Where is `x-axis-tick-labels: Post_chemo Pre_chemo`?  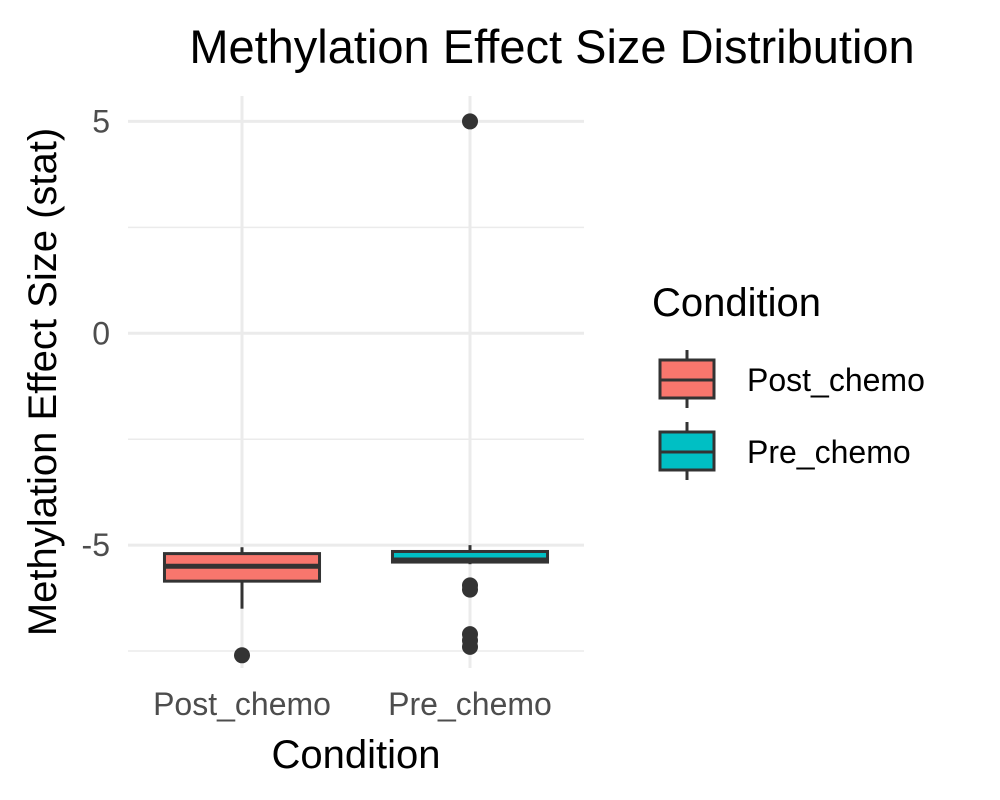
x-axis-tick-labels: Post_chemo Pre_chemo is located at coordinates (352, 704).